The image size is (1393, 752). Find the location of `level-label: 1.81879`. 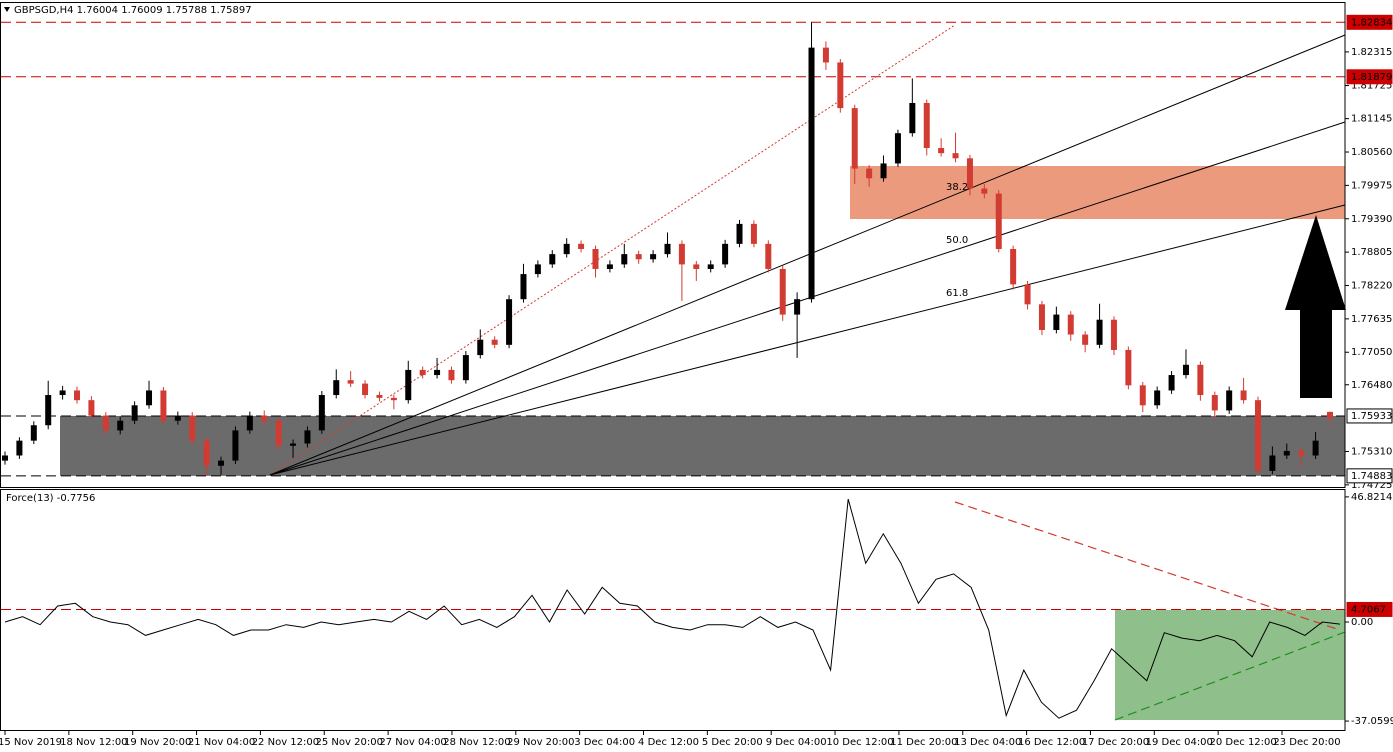

level-label: 1.81879 is located at coordinates (1371, 77).